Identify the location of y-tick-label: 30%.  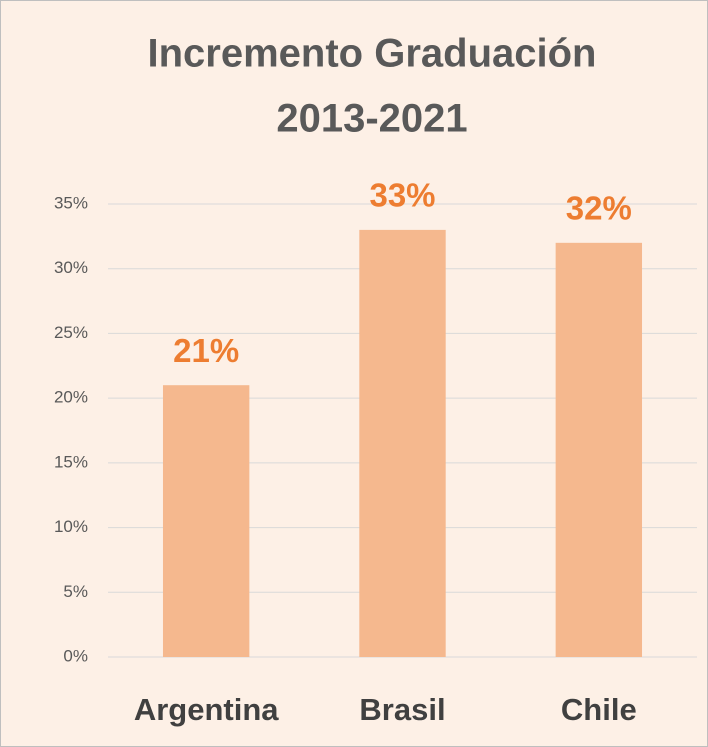
(71, 267).